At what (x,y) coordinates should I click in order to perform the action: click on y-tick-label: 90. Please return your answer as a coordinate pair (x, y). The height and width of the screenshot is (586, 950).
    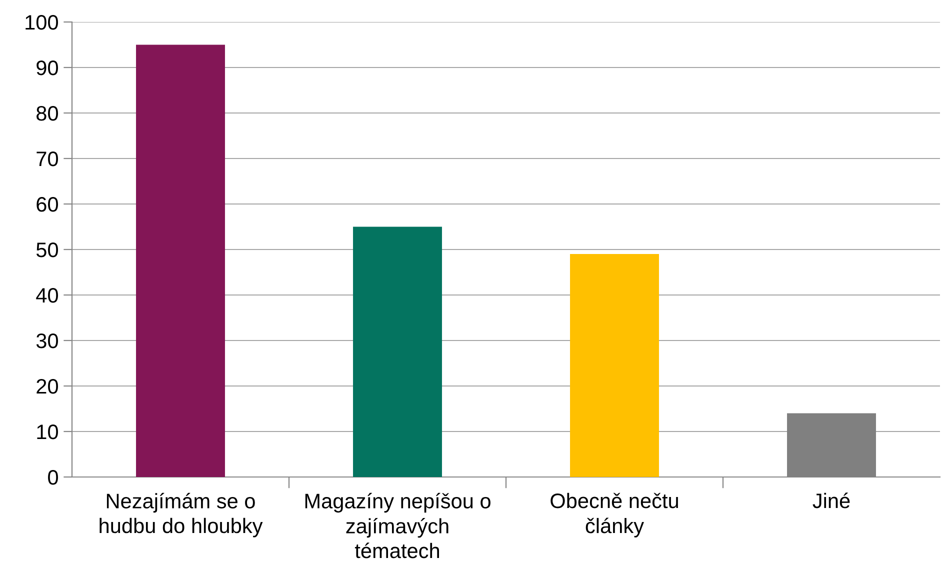
    Looking at the image, I should click on (47, 68).